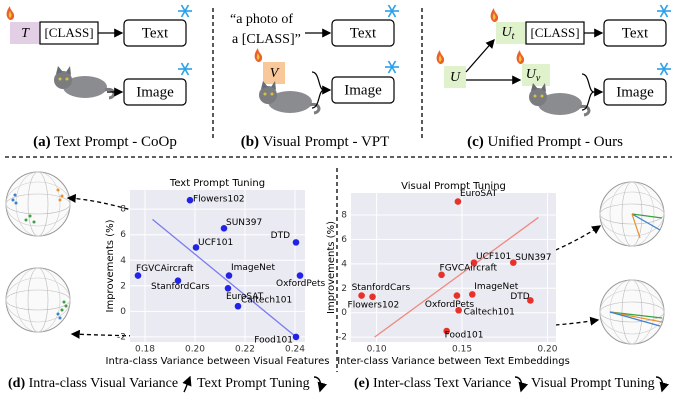 The width and height of the screenshot is (677, 398). What do you see at coordinates (123, 312) in the screenshot?
I see `y-tick-label: 0` at bounding box center [123, 312].